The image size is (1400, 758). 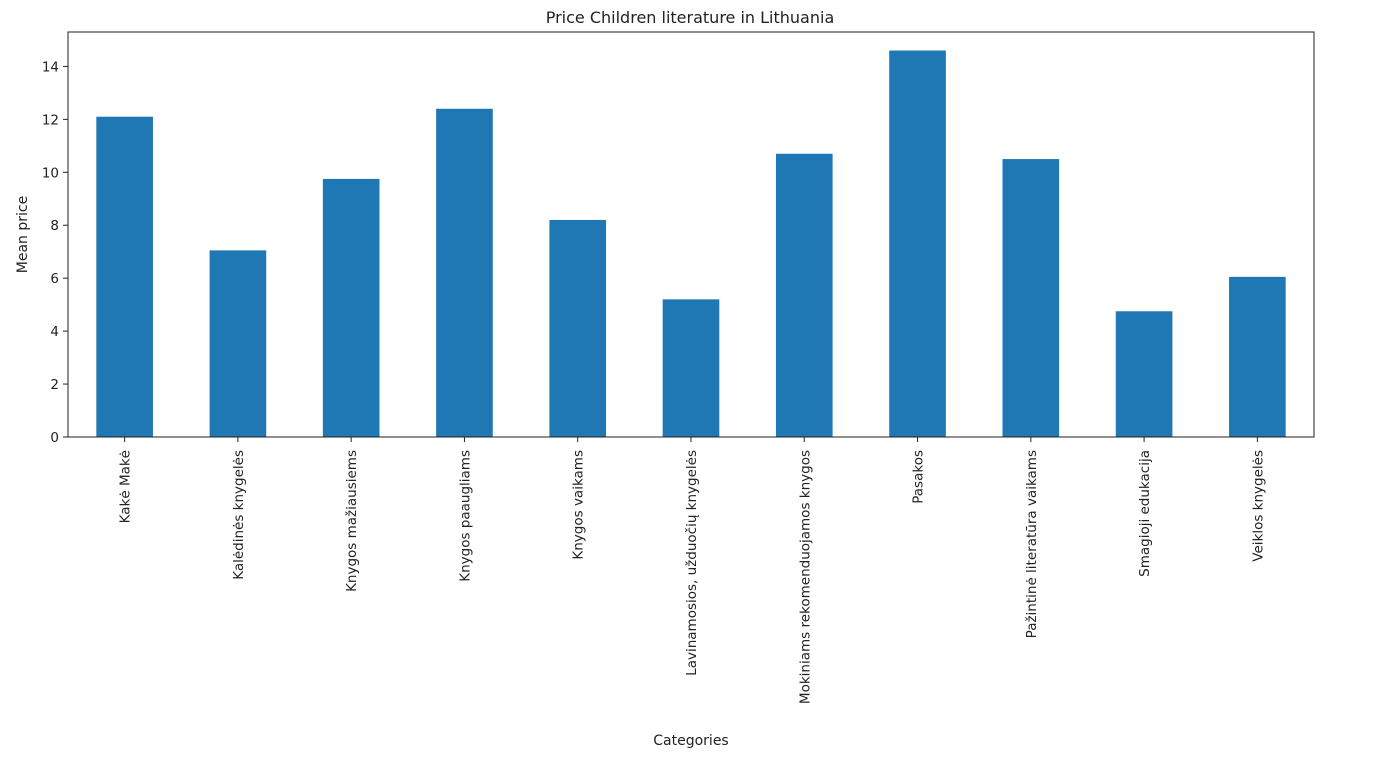 What do you see at coordinates (692, 563) in the screenshot?
I see `x-tick-label: Lavinamosios, užduočių knygelės` at bounding box center [692, 563].